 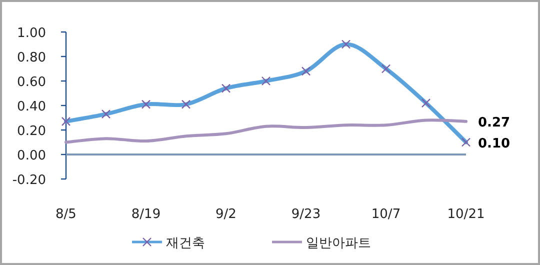 What do you see at coordinates (494, 122) in the screenshot?
I see `annotation: 0.27` at bounding box center [494, 122].